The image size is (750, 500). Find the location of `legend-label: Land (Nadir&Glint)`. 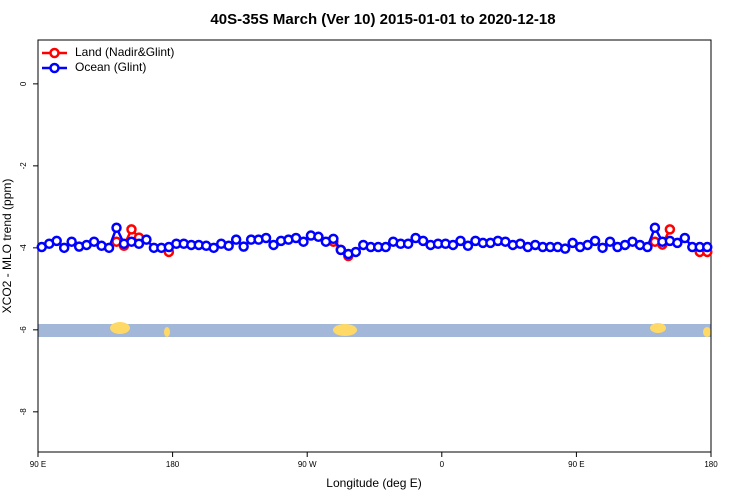

legend-label: Land (Nadir&Glint) is located at coordinates (124, 52).